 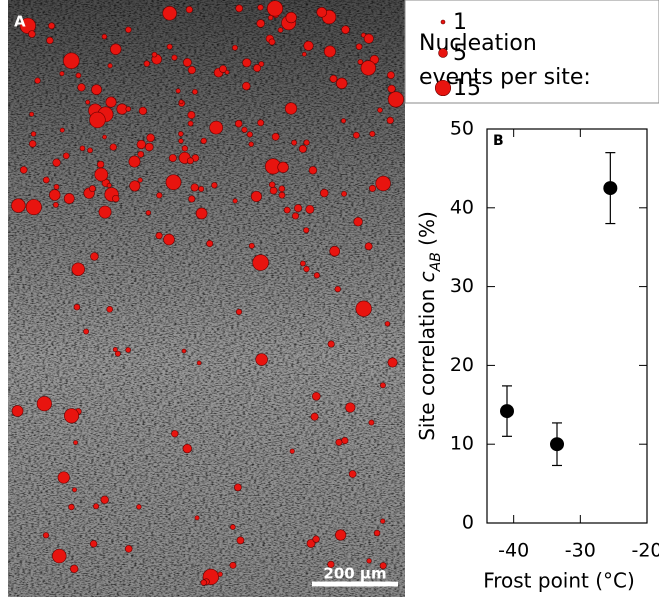 I want to click on scale-bar-label: 200 µm, so click(x=354, y=574).